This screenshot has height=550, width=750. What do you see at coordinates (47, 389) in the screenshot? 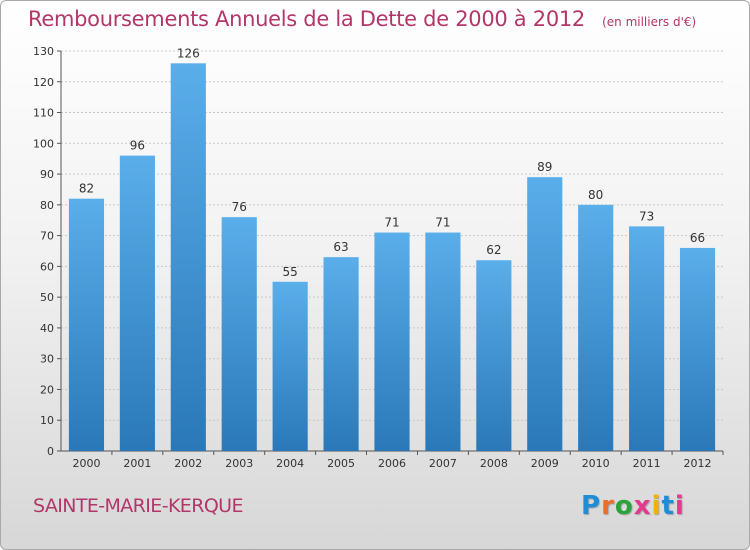
I see `y-tick-label: 20` at bounding box center [47, 389].